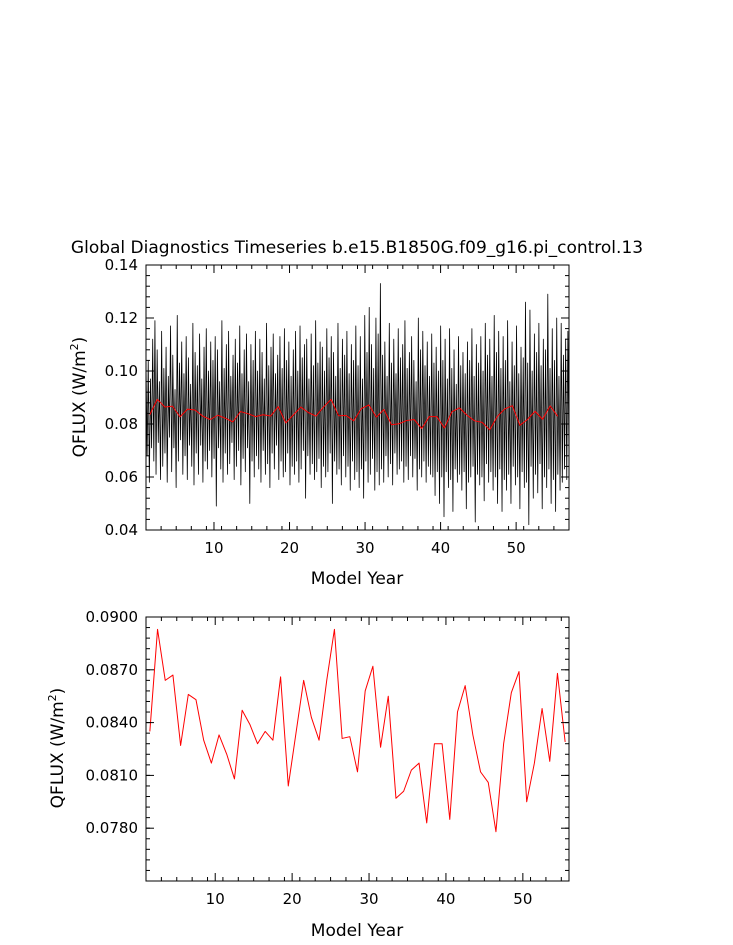  I want to click on bottom-x-tick-label: 40, so click(445, 899).